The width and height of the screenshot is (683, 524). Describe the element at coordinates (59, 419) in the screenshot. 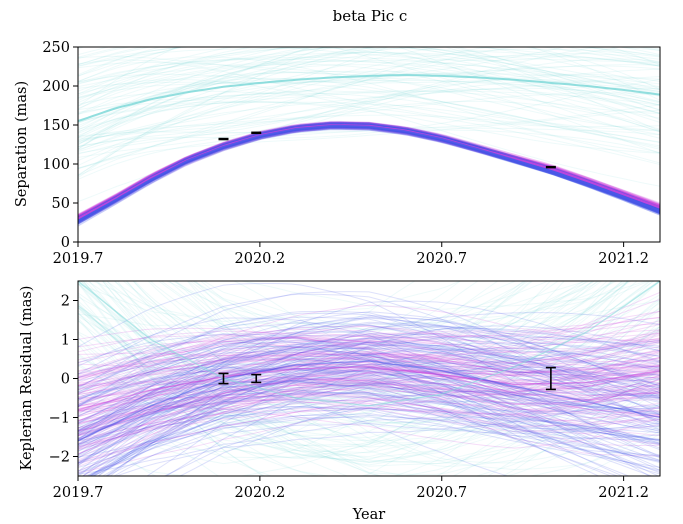

I see `y-tick-label: −1` at that location.